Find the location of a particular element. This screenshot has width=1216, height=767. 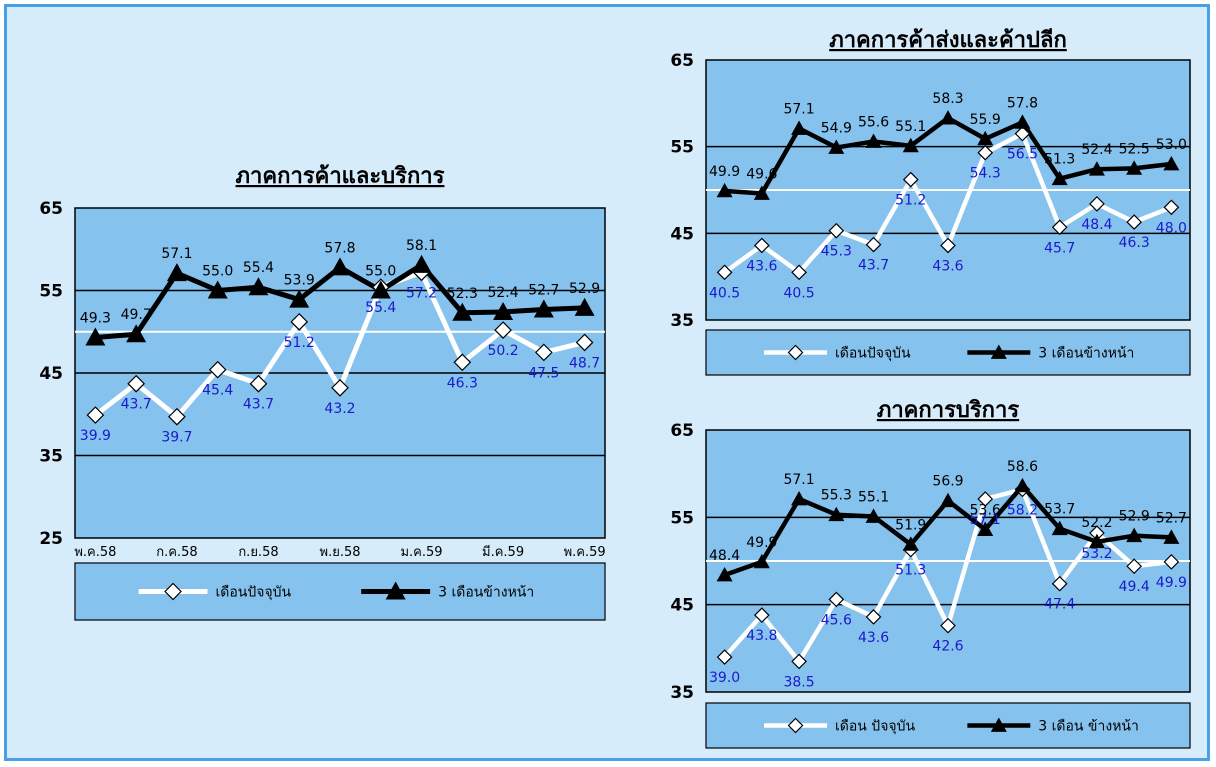

x-tick-label: มี.ค.59 is located at coordinates (503, 552).